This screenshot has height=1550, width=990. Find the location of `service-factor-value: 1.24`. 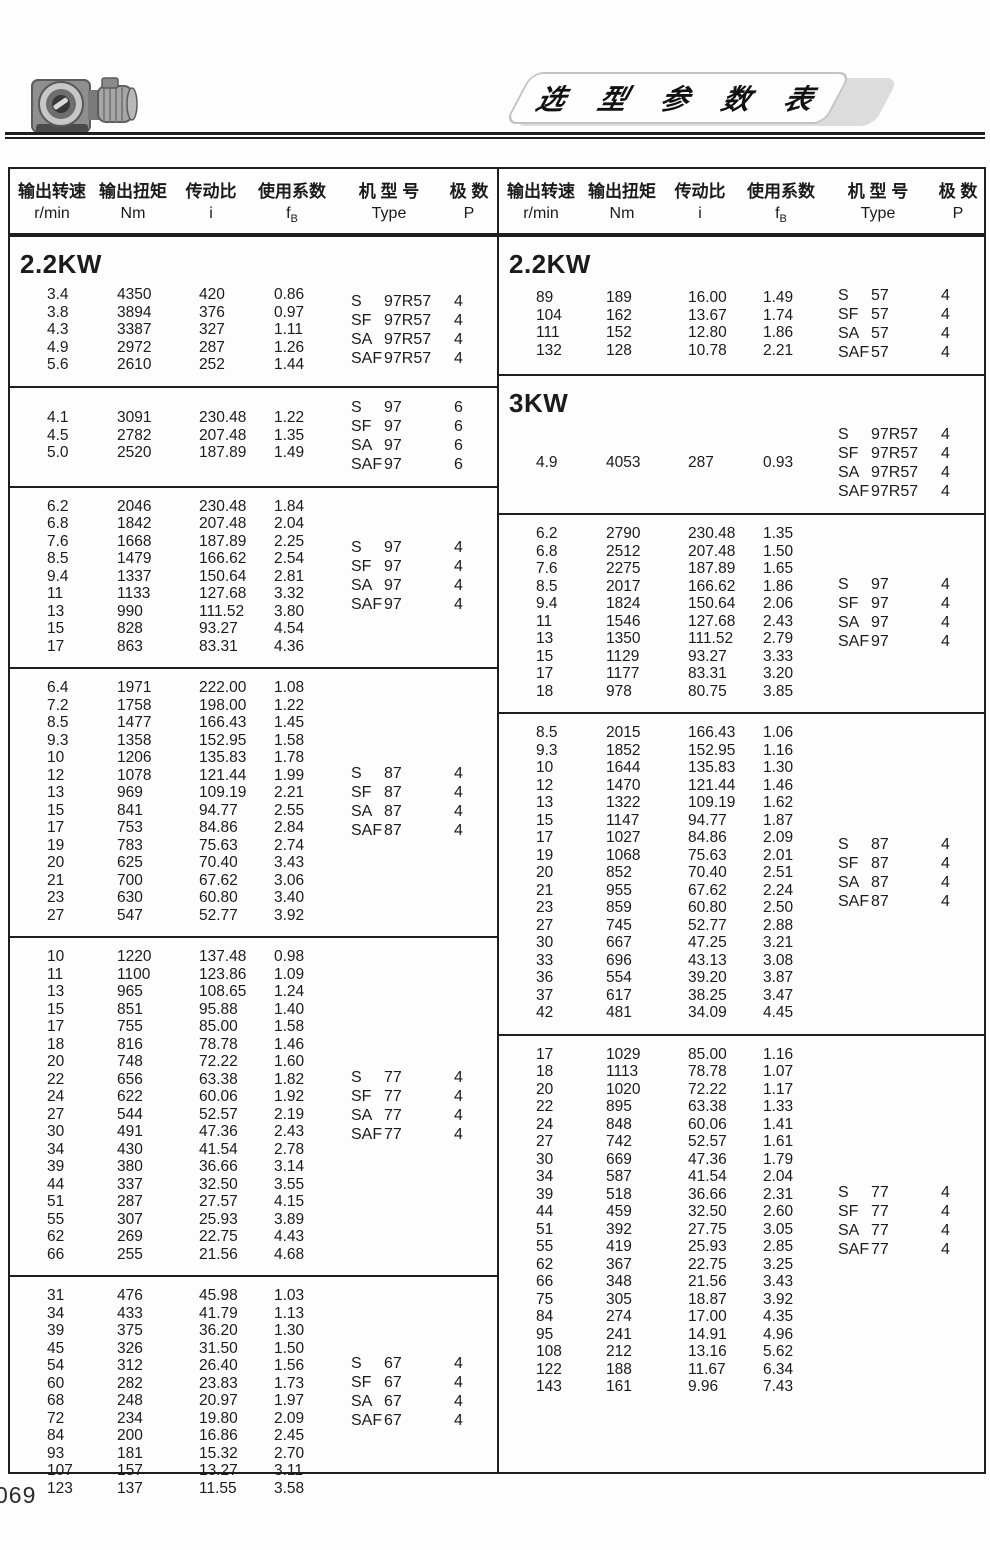

service-factor-value: 1.24 is located at coordinates (289, 991).